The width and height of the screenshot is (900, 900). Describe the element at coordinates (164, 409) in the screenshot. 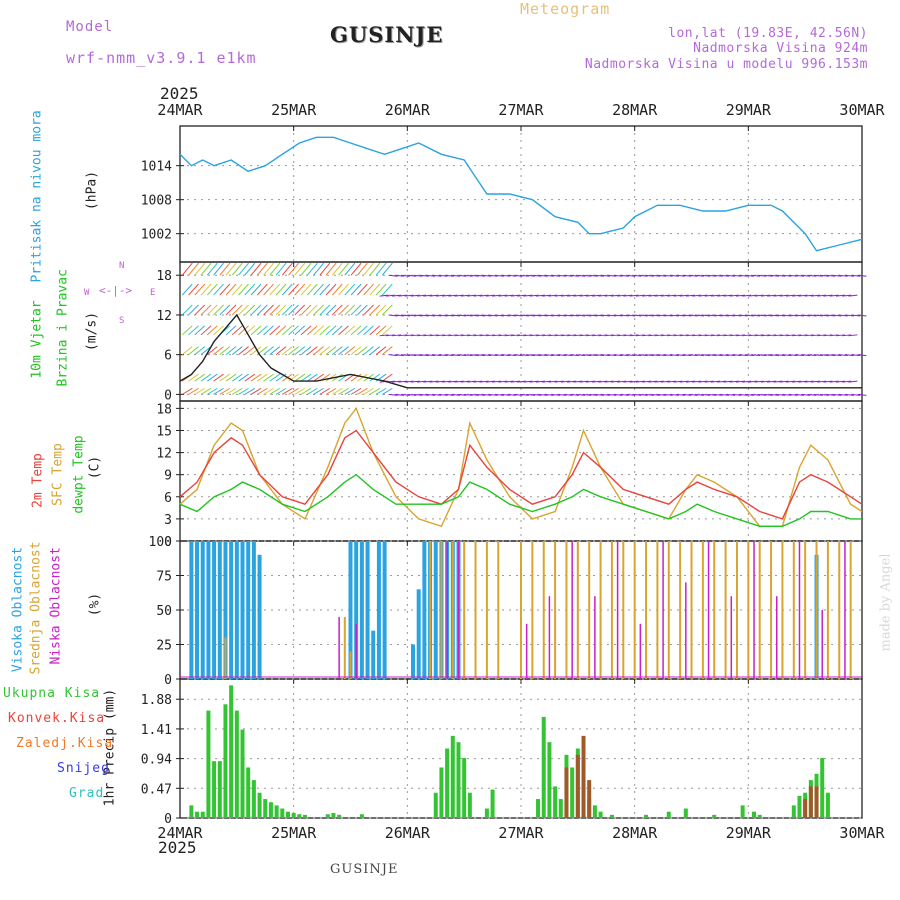

I see `y-tick-label: 18` at that location.